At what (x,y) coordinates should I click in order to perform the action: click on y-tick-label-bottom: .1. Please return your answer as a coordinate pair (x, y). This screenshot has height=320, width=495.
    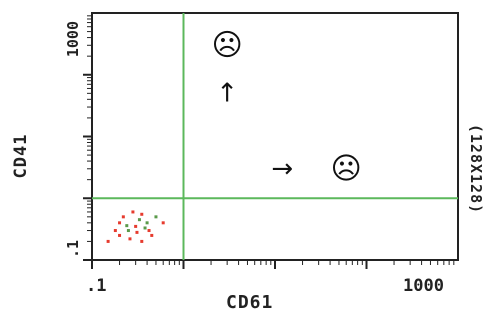
    Looking at the image, I should click on (73, 249).